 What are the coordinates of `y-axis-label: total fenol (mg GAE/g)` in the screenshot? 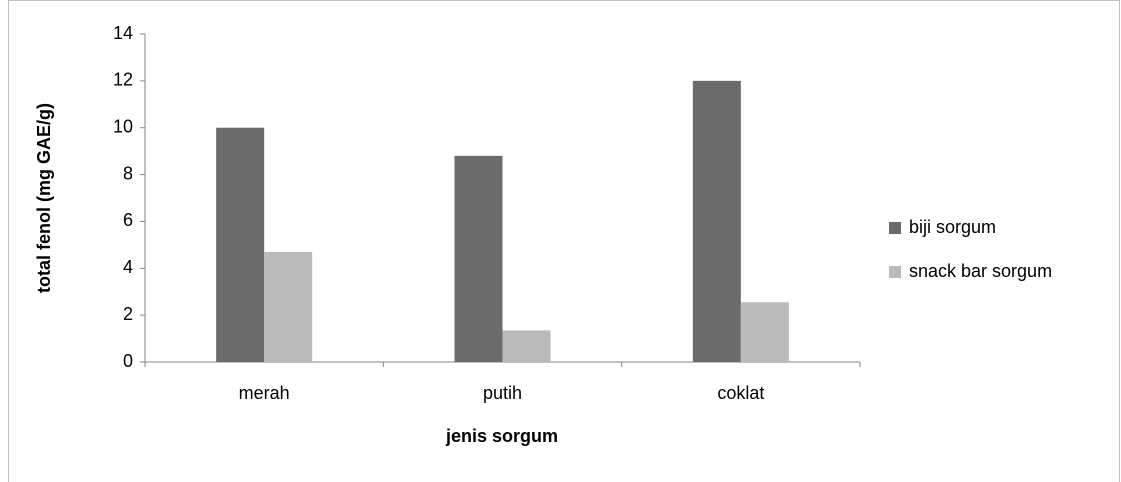 It's located at (44, 198).